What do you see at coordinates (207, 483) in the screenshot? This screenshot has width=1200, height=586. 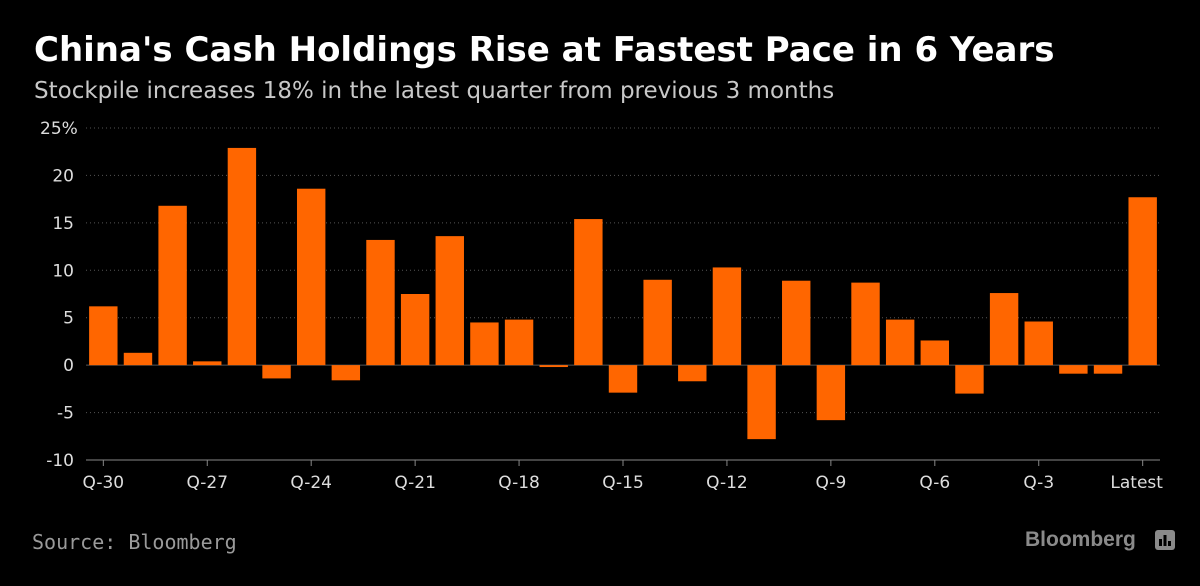 I see `x-tick-label: Q-27` at bounding box center [207, 483].